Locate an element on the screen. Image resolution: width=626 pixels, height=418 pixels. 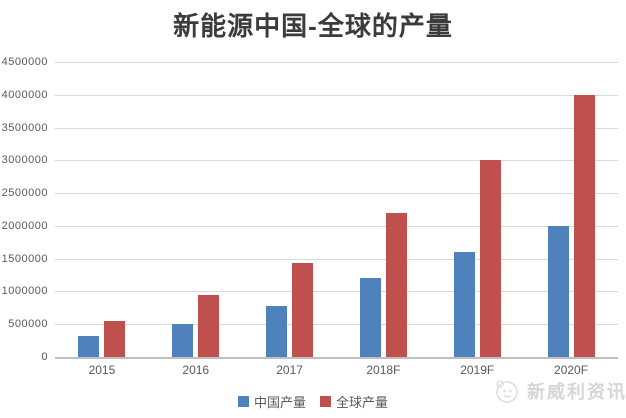
bar-group-2016 is located at coordinates (196, 209).